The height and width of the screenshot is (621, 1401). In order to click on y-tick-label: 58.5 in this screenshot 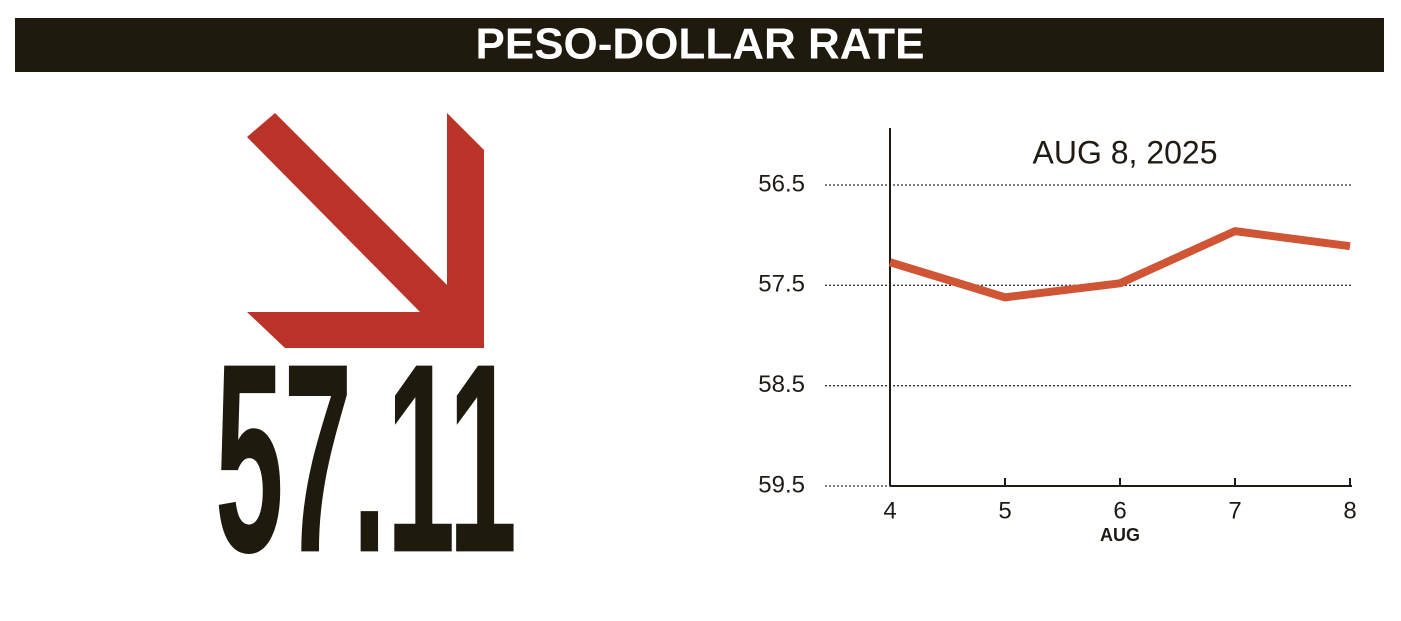, I will do `click(781, 384)`.